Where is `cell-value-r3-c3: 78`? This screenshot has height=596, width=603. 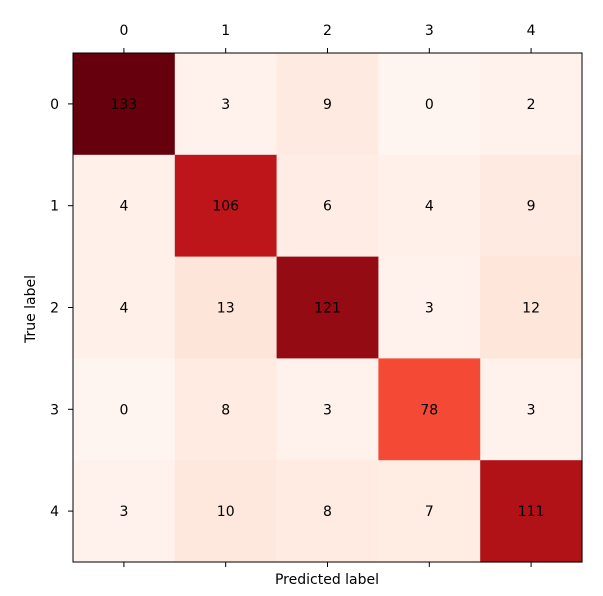
cell-value-r3-c3: 78 is located at coordinates (429, 410).